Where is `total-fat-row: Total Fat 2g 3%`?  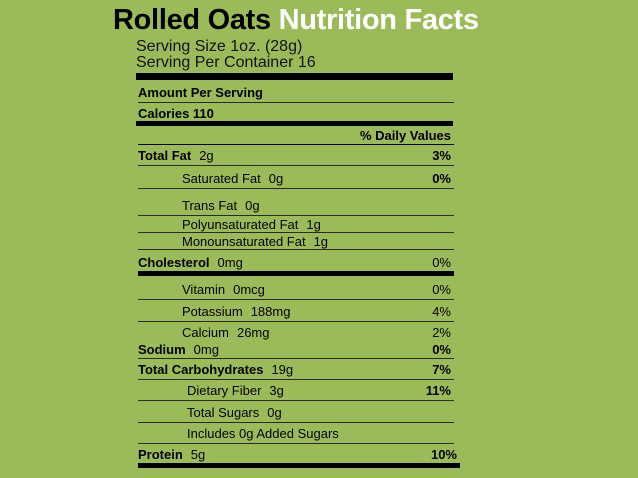 total-fat-row: Total Fat 2g 3% is located at coordinates (296, 156).